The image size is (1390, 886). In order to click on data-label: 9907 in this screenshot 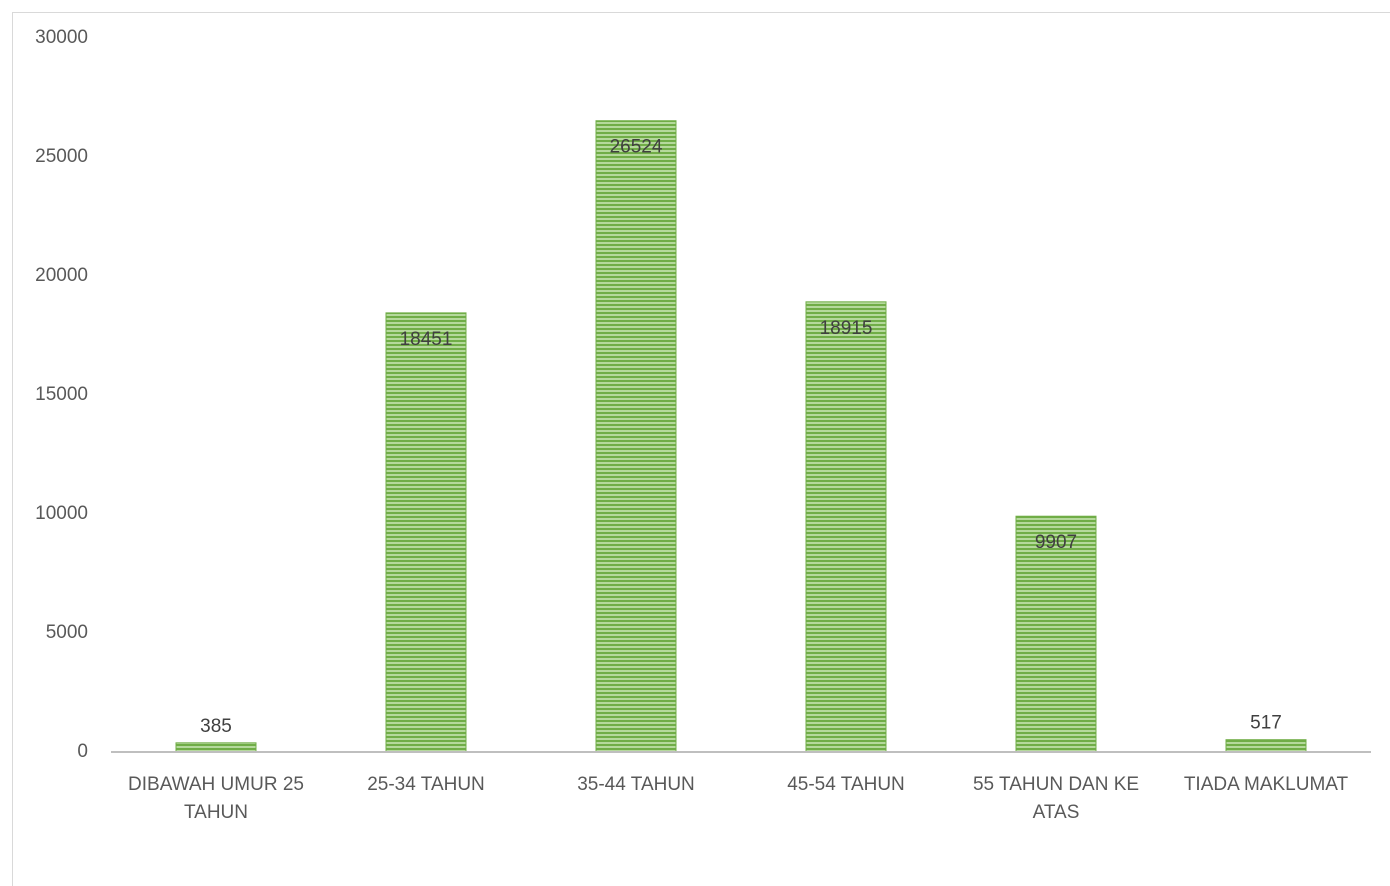, I will do `click(1056, 542)`.